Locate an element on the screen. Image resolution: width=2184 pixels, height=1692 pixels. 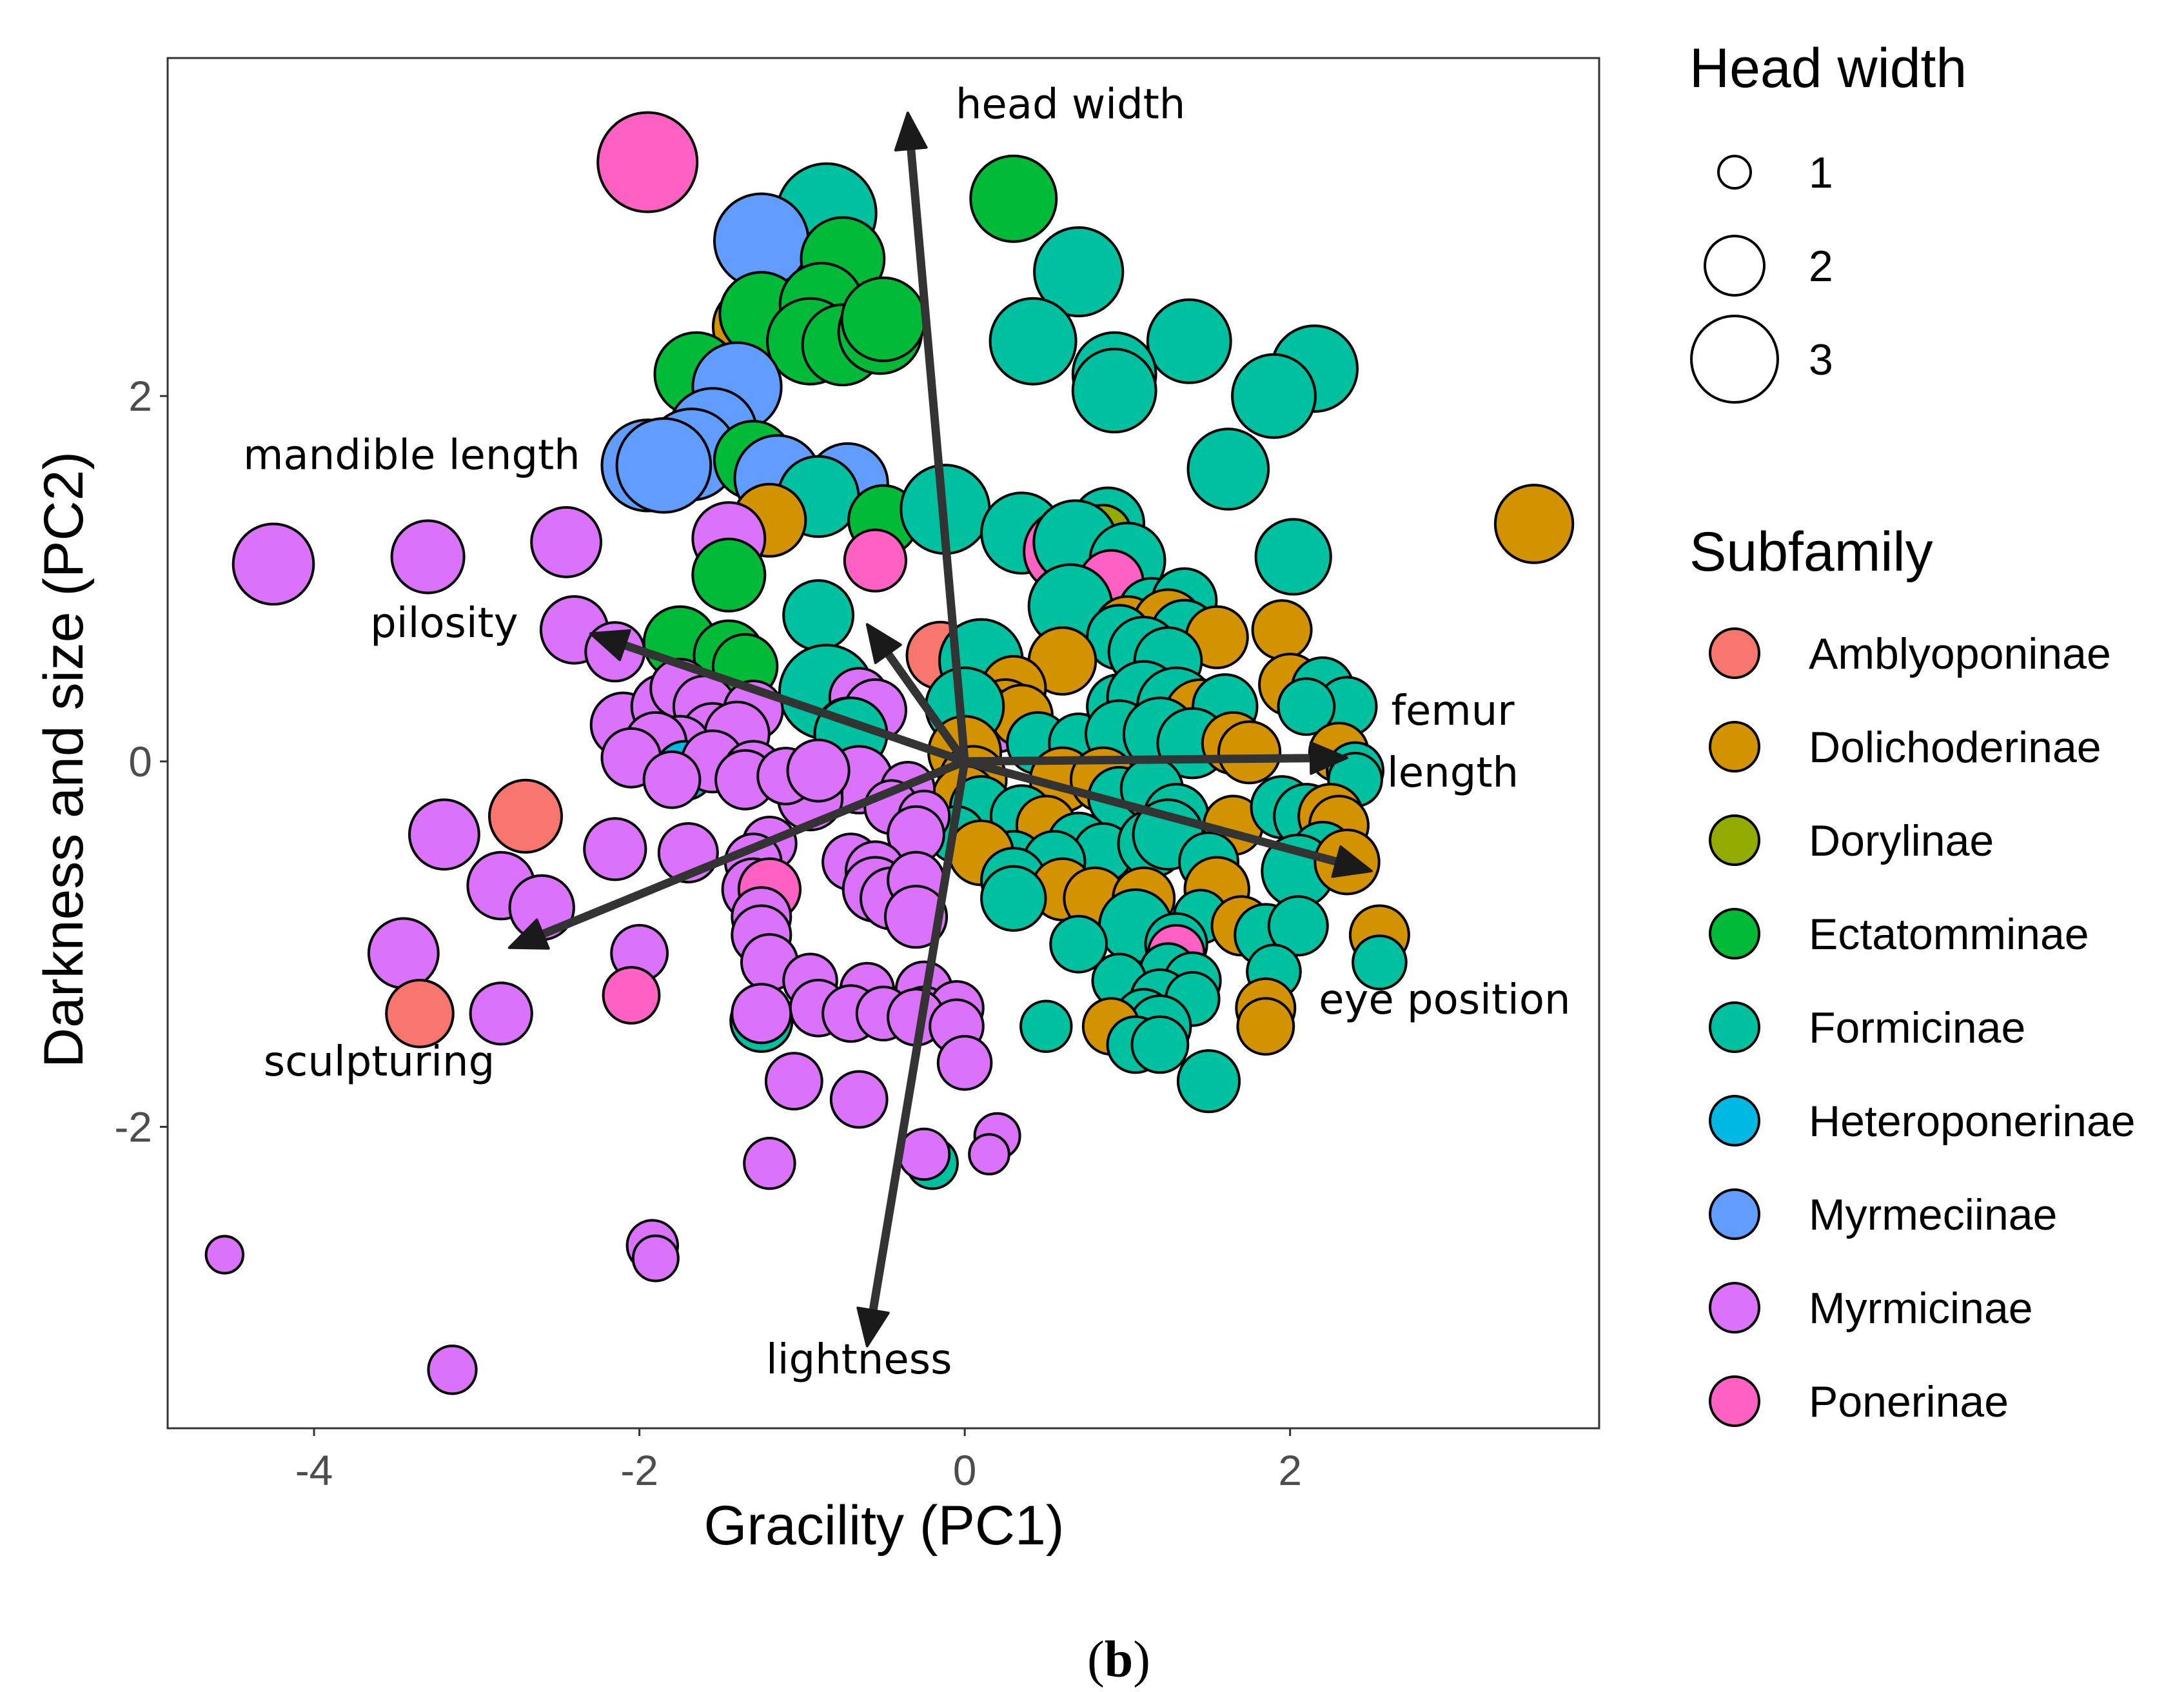
vector-label: sculpturing is located at coordinates (379, 1062).